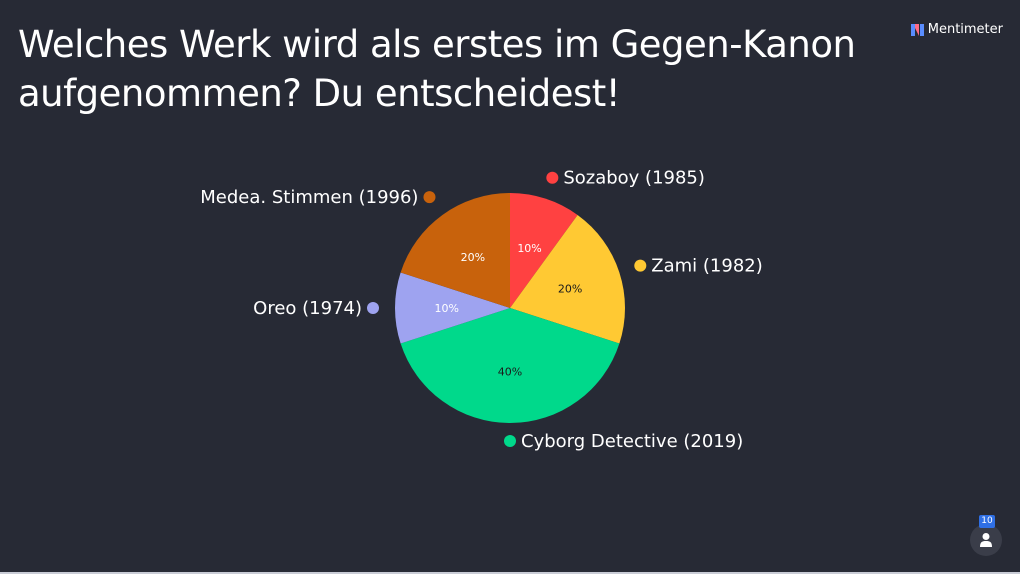 This screenshot has height=574, width=1020. What do you see at coordinates (570, 288) in the screenshot?
I see `pie-percent-label-zami-1982: 20%` at bounding box center [570, 288].